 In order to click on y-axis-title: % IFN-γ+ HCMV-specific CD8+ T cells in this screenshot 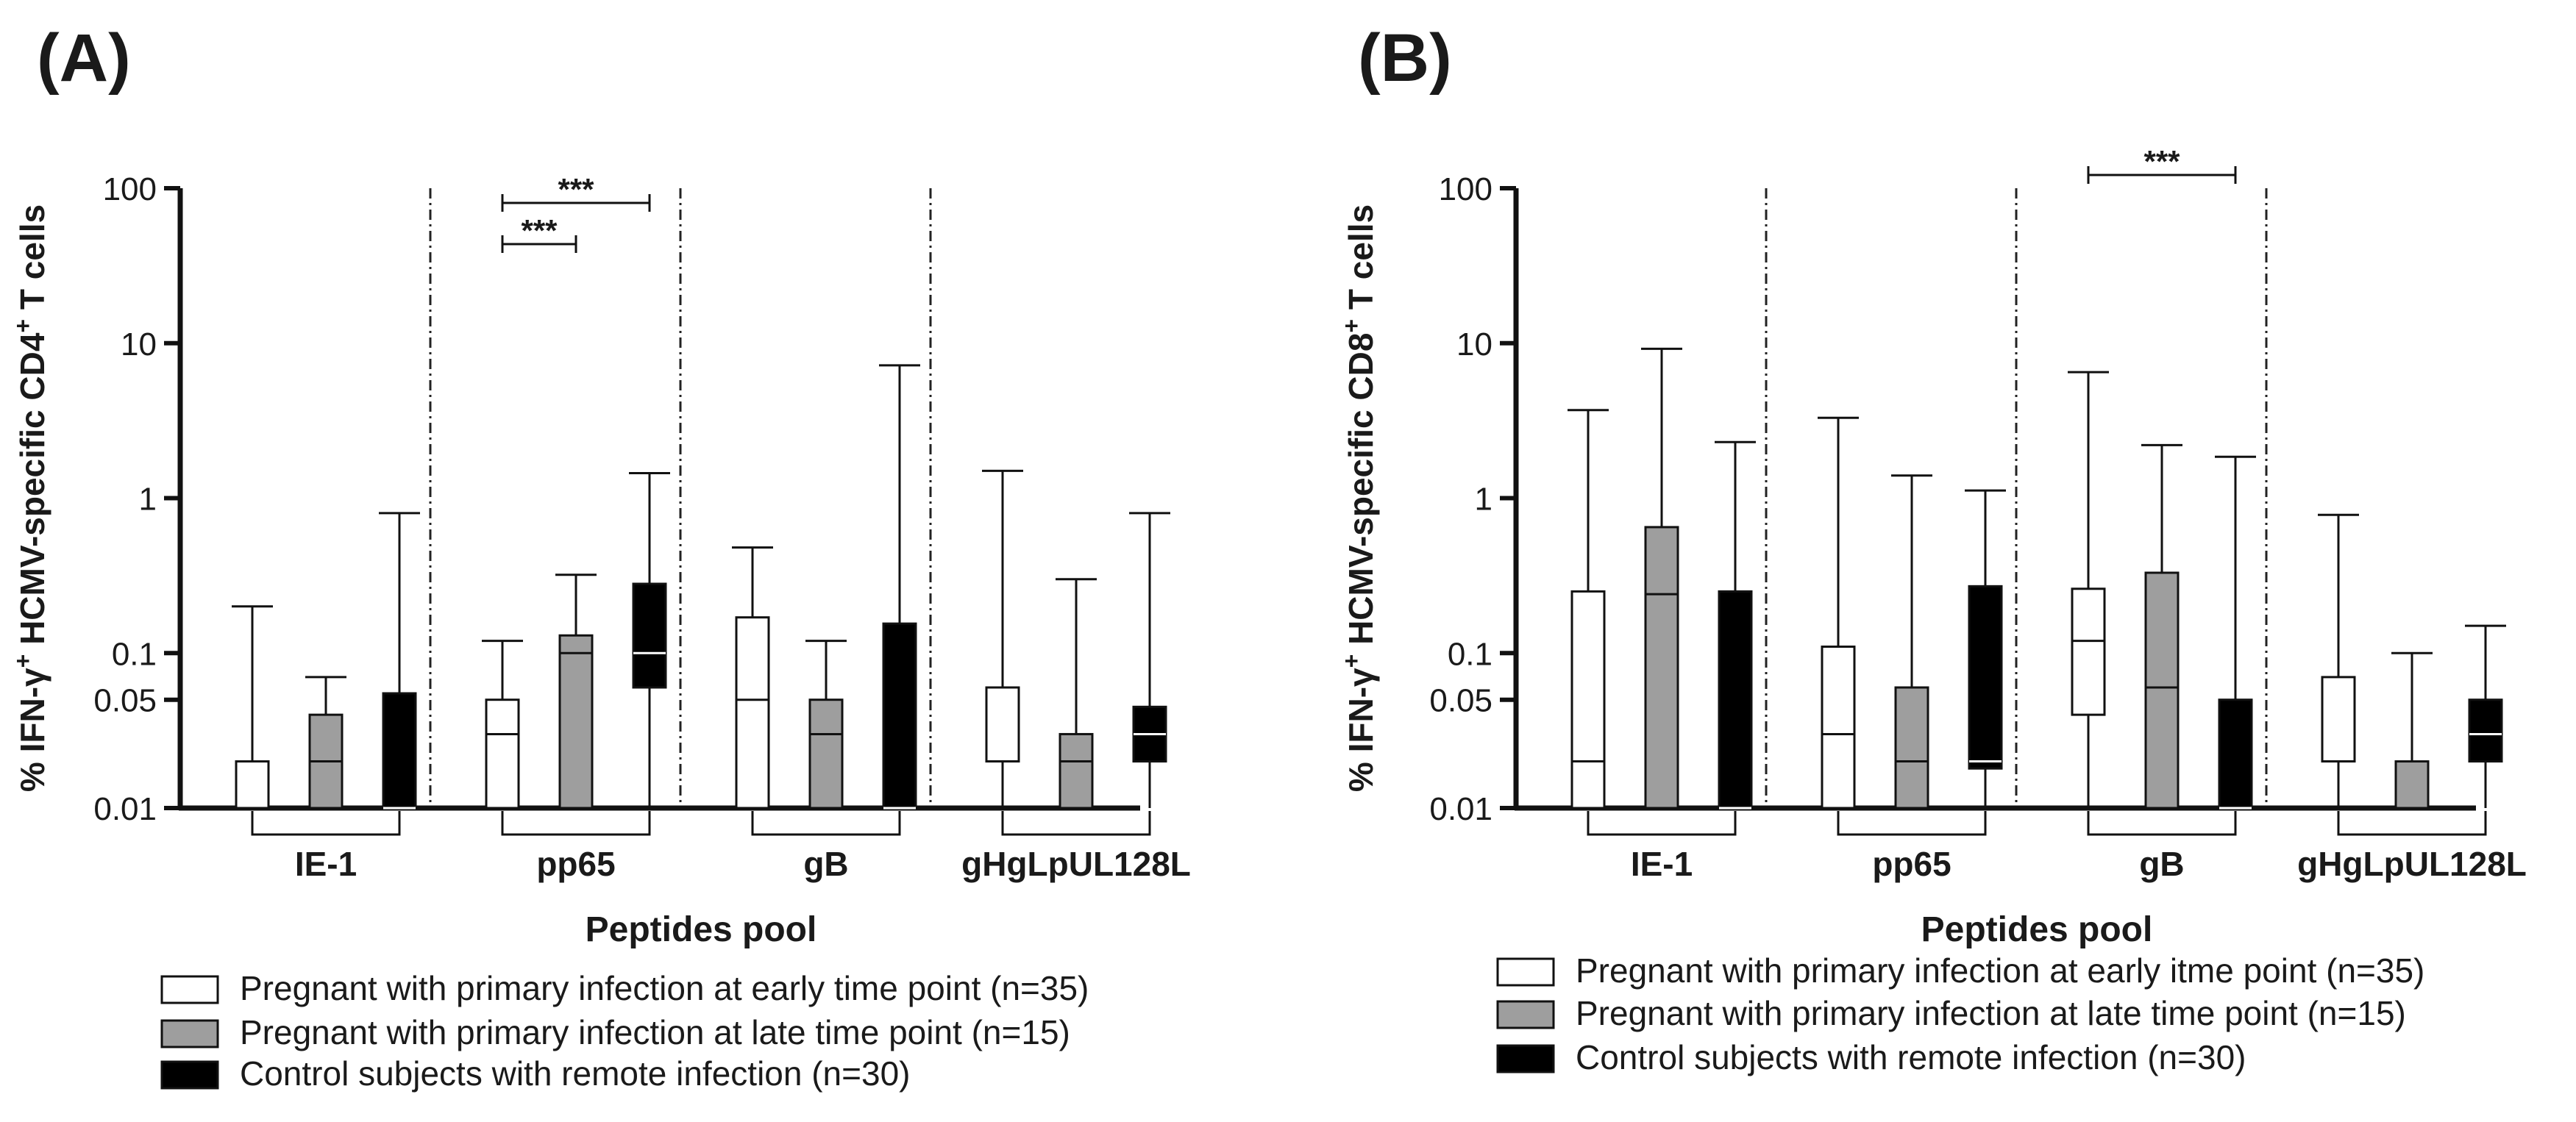, I will do `click(1359, 498)`.